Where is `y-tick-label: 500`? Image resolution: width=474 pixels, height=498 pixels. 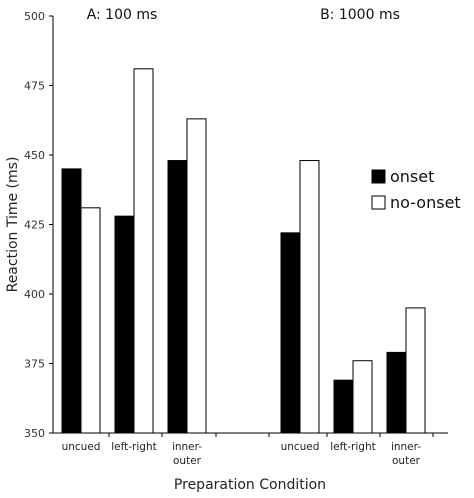 y-tick-label: 500 is located at coordinates (34, 16).